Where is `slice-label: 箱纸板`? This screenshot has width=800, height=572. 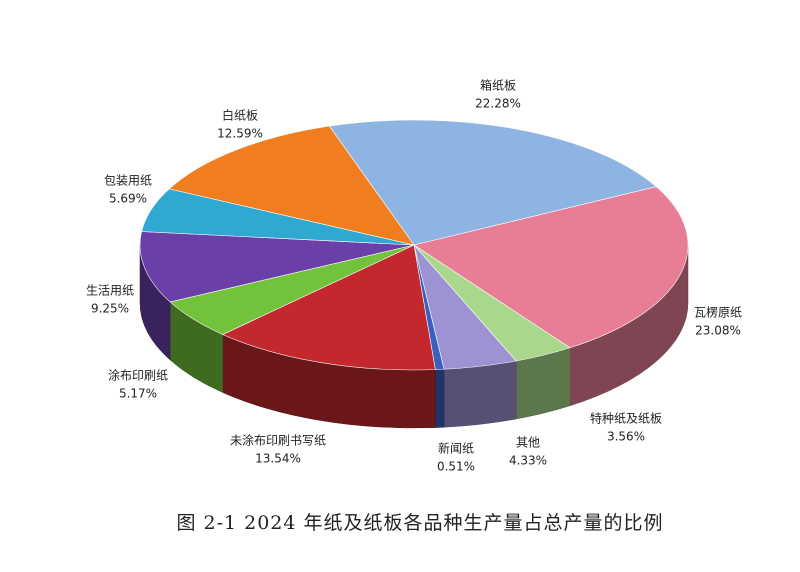 slice-label: 箱纸板 is located at coordinates (498, 85).